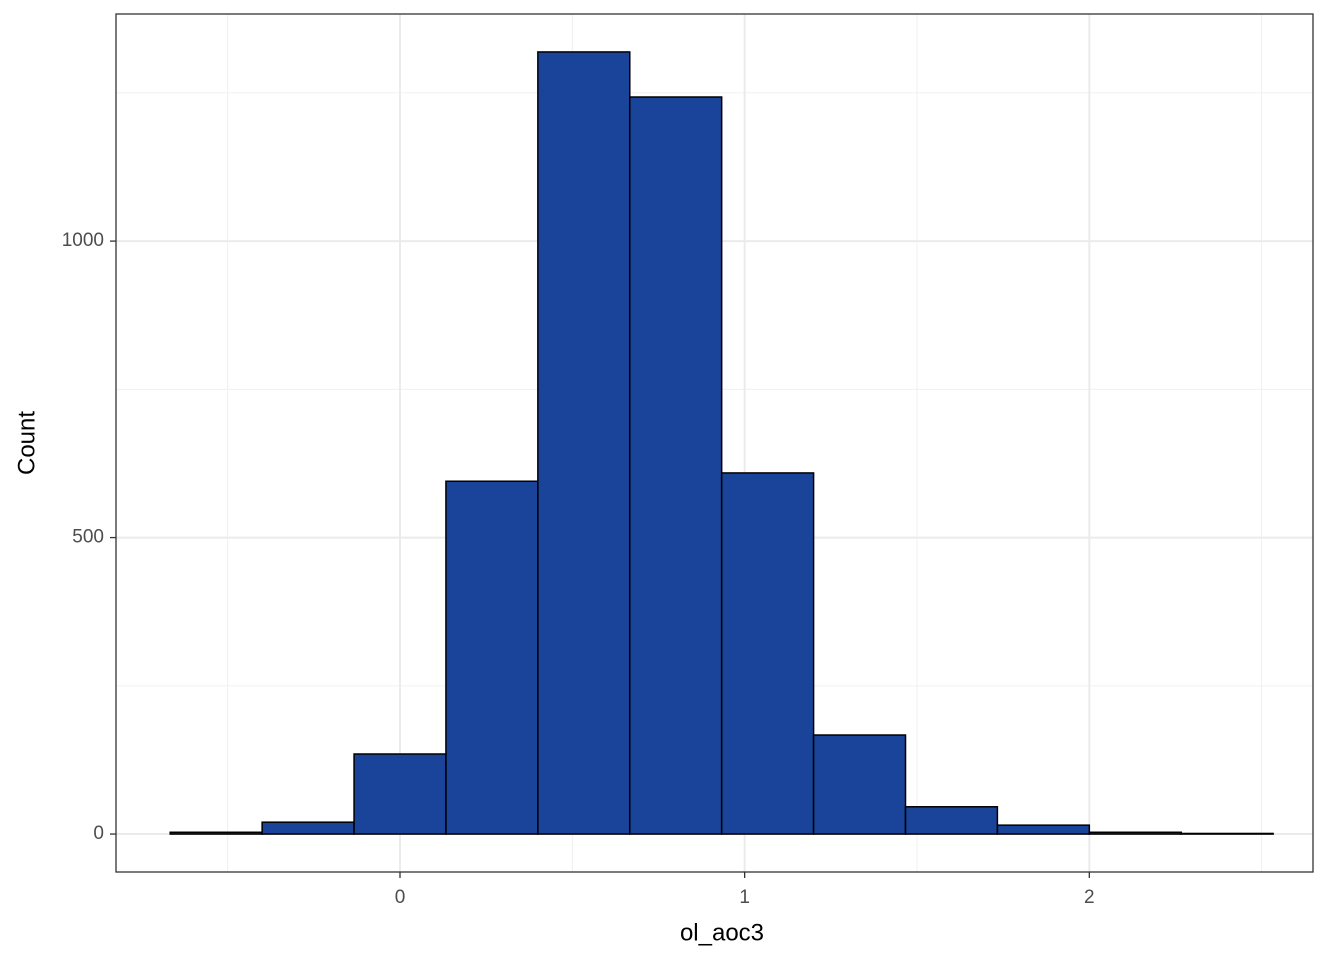 The image size is (1344, 960). I want to click on y-tick-label: 0, so click(98, 833).